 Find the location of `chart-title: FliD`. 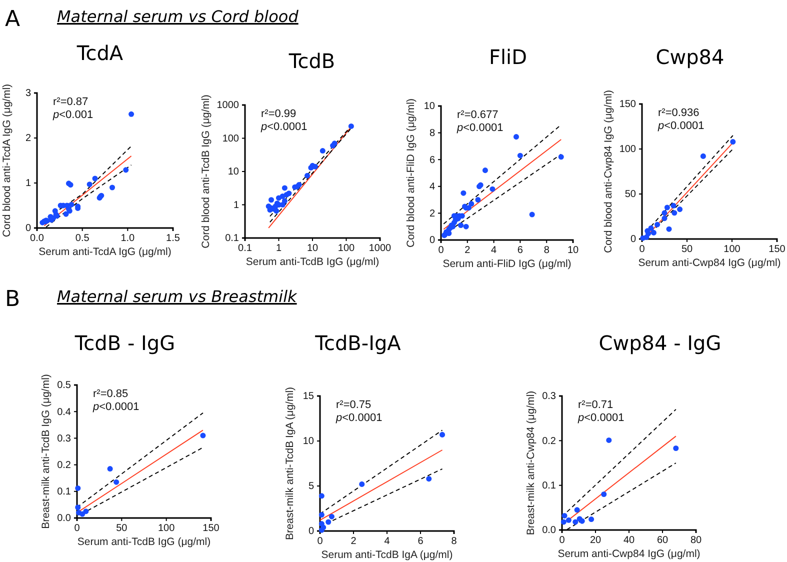

chart-title: FliD is located at coordinates (508, 57).